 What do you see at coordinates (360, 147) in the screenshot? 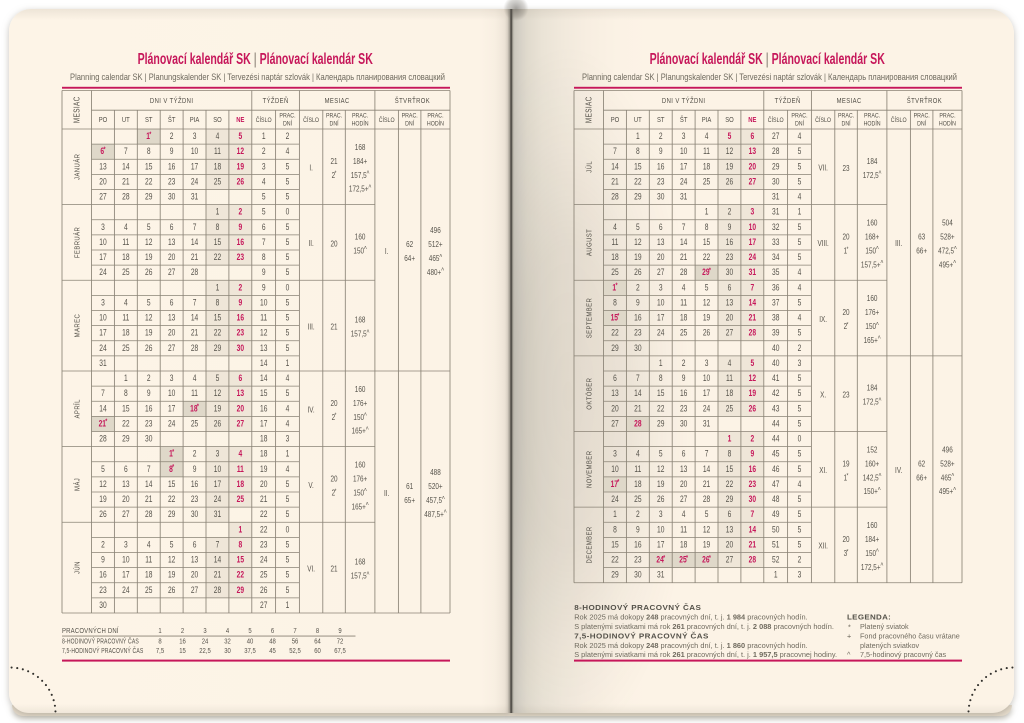
I see `svg-text: 168` at bounding box center [360, 147].